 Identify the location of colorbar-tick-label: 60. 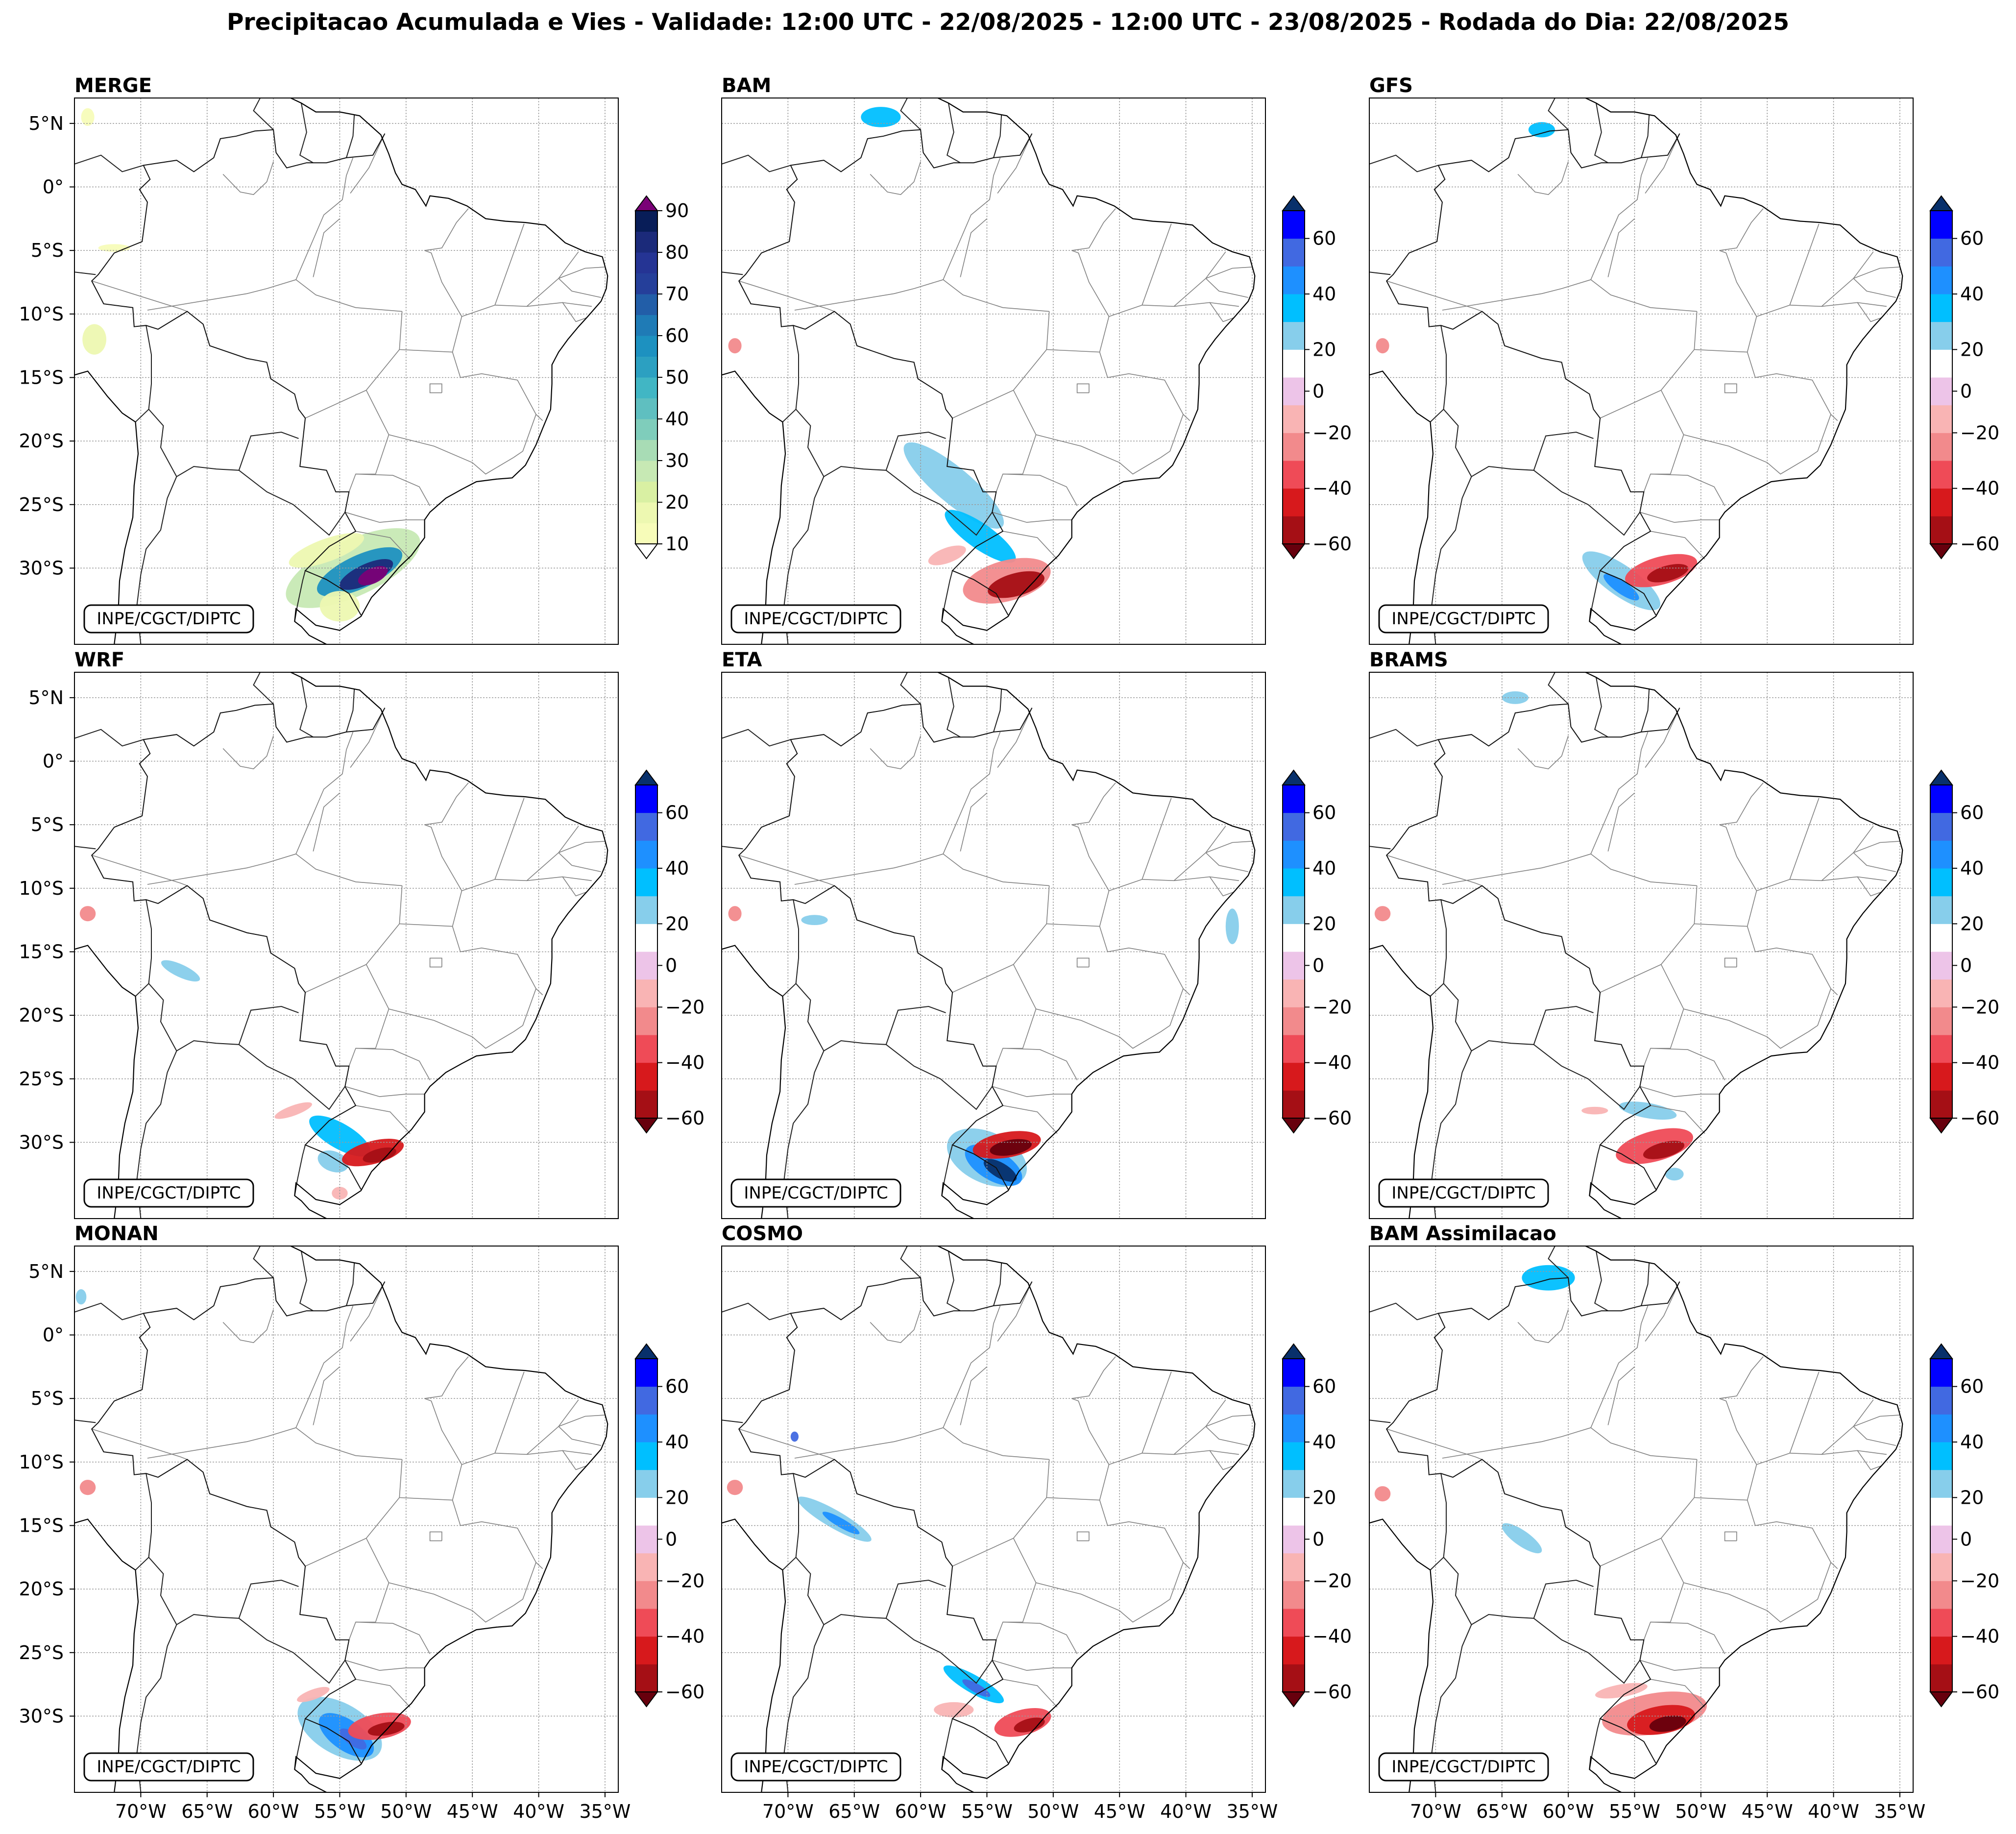
(1972, 1386).